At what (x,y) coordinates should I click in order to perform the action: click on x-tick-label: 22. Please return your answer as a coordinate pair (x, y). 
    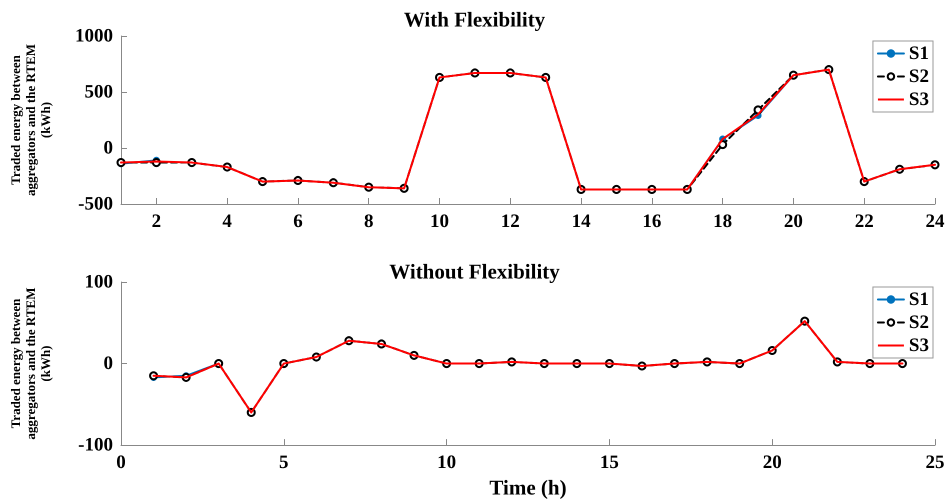
    Looking at the image, I should click on (864, 221).